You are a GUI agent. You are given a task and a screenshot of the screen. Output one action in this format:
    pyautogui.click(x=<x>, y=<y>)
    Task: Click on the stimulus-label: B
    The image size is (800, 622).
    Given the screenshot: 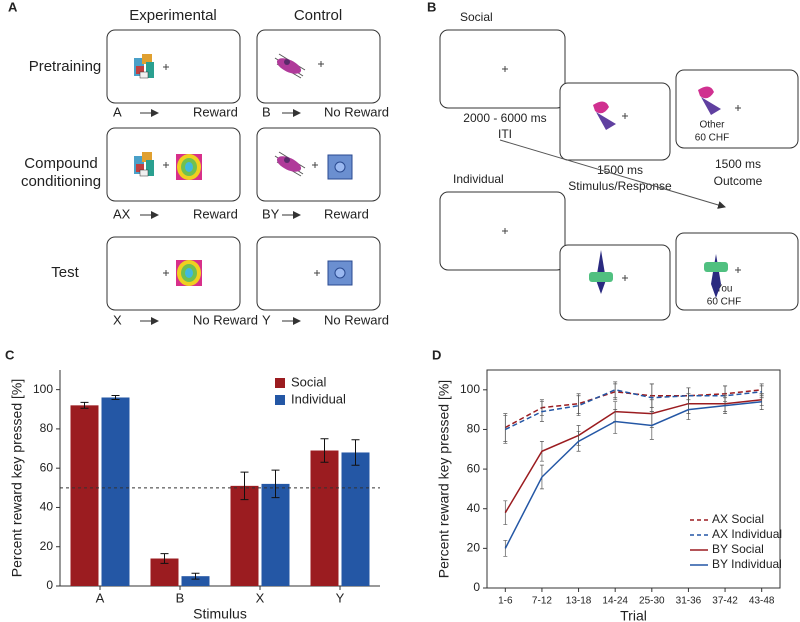 What is the action you would take?
    pyautogui.click(x=266, y=111)
    